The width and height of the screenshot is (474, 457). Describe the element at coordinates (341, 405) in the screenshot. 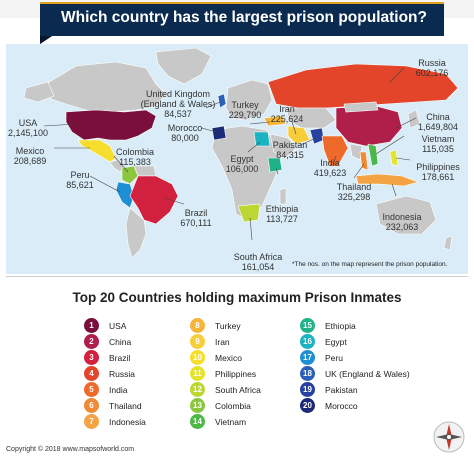

I see `legend-country: Morocco` at that location.